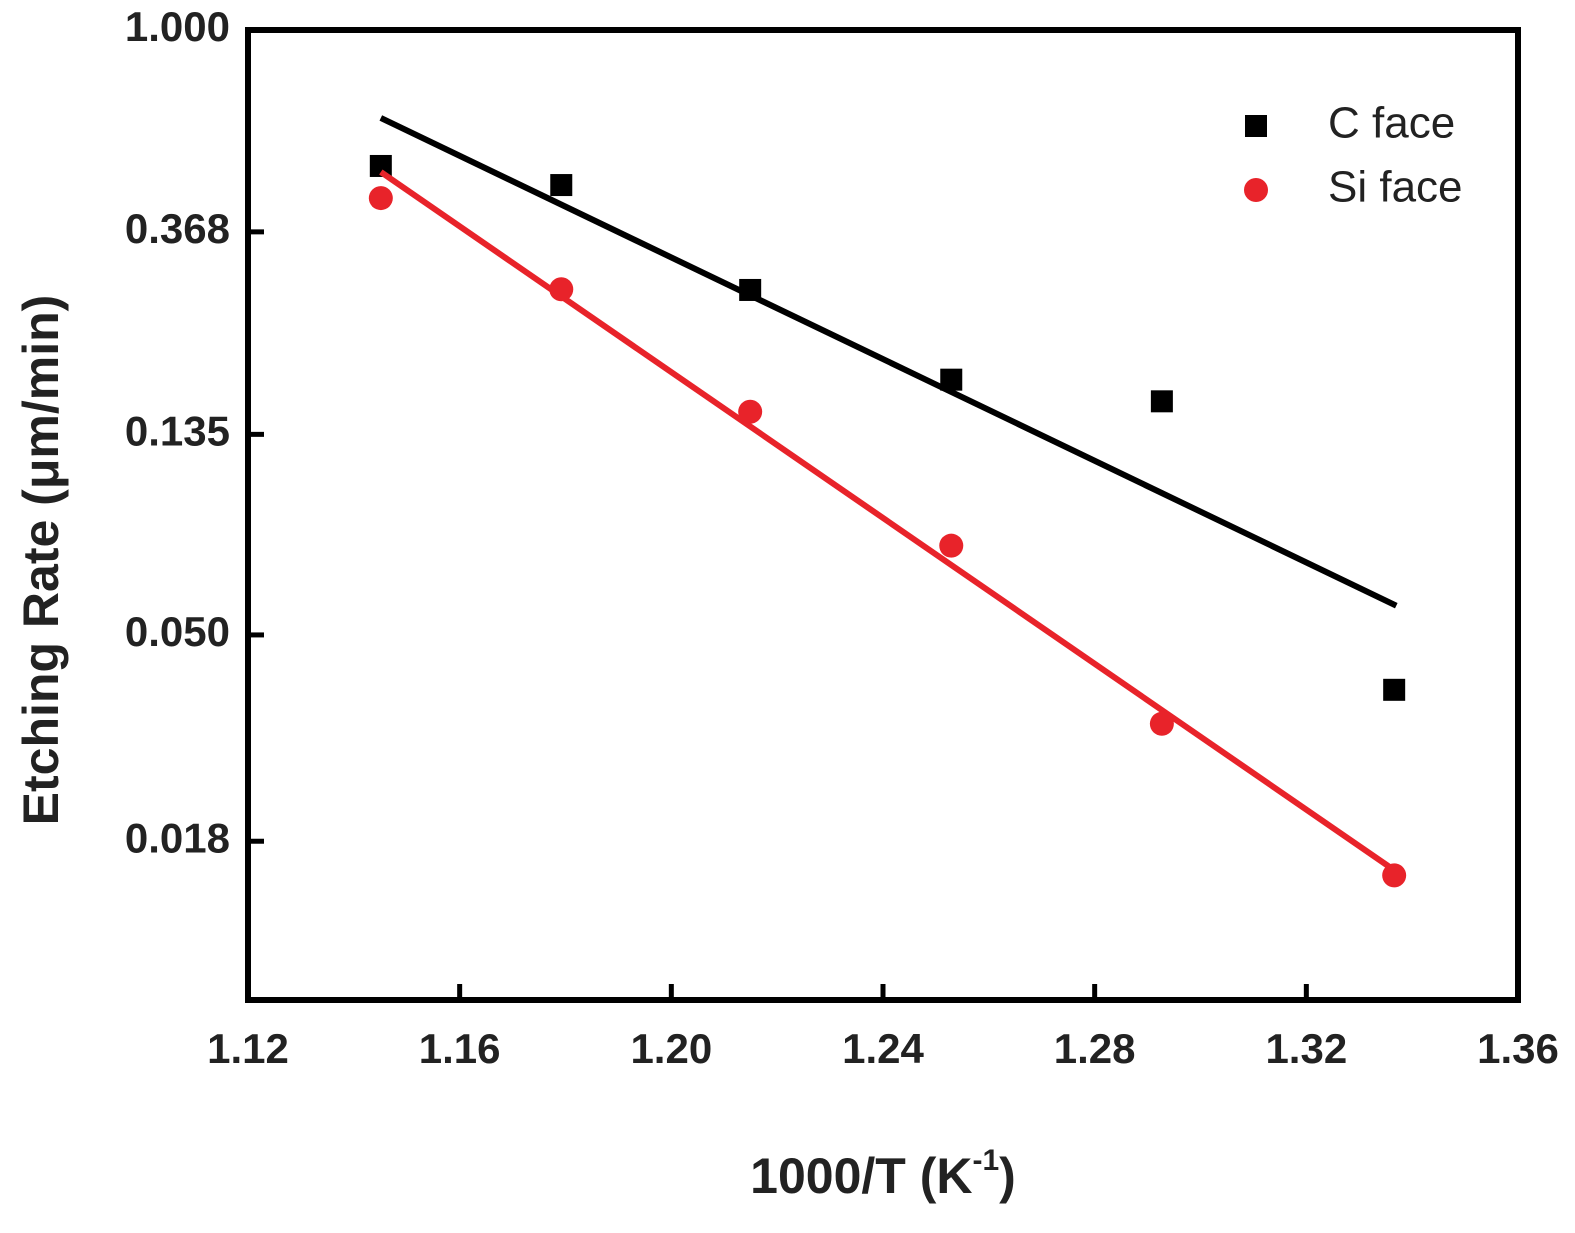 Image resolution: width=1575 pixels, height=1233 pixels. Describe the element at coordinates (177, 228) in the screenshot. I see `y-tick-label: 0.368` at that location.